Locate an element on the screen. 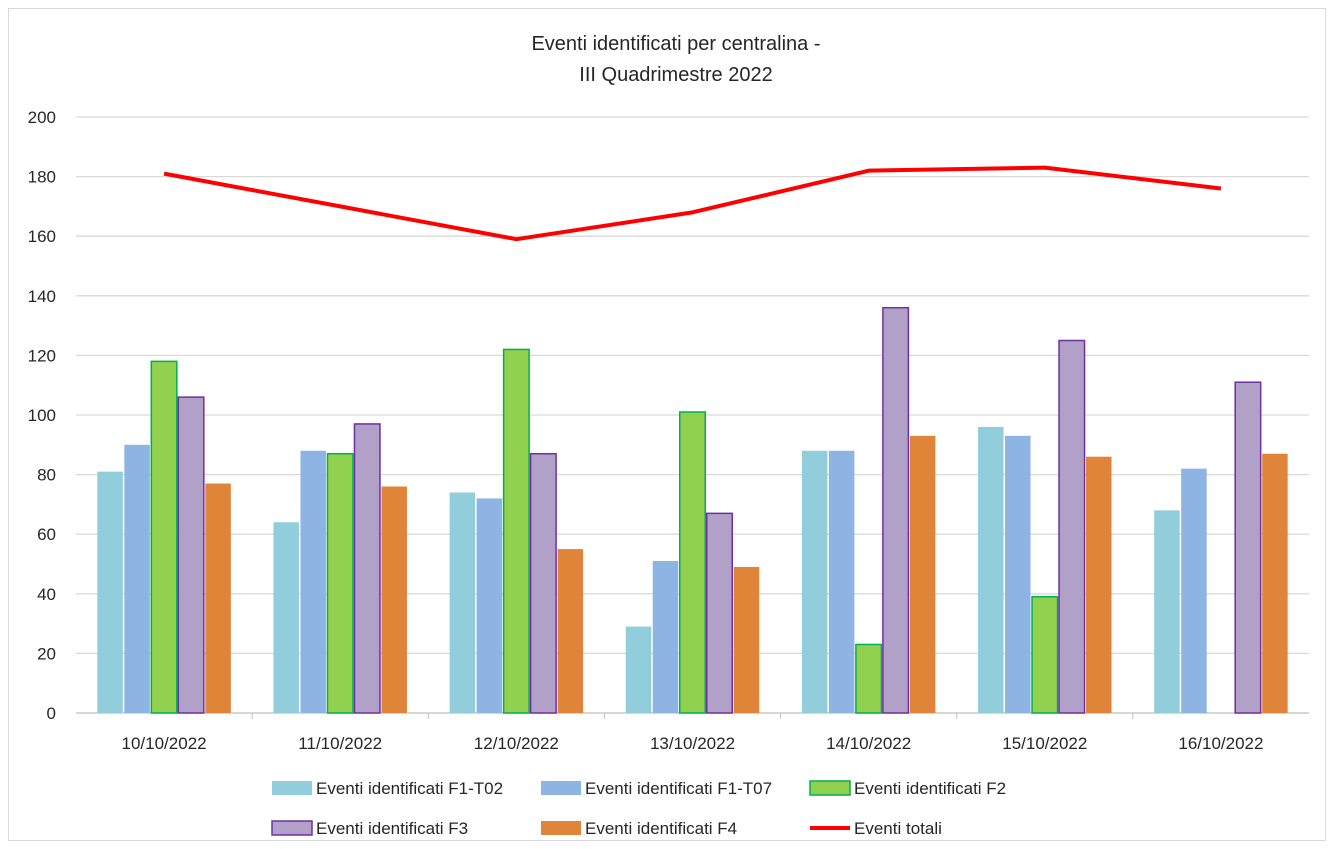  y-tick-label: 120 is located at coordinates (42, 355).